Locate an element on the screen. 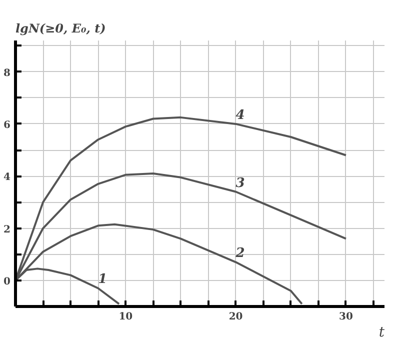  y-tick-label: 6 is located at coordinates (7, 125).